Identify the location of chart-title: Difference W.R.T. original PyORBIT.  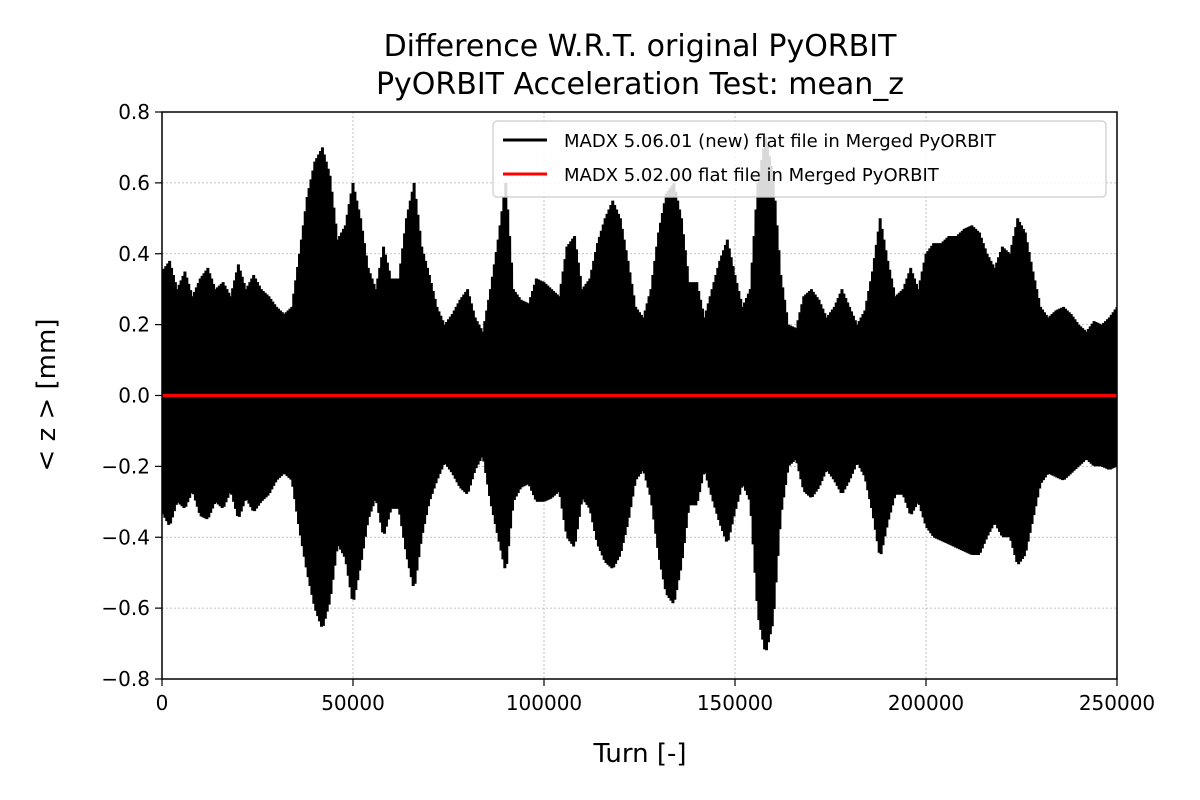
(641, 46).